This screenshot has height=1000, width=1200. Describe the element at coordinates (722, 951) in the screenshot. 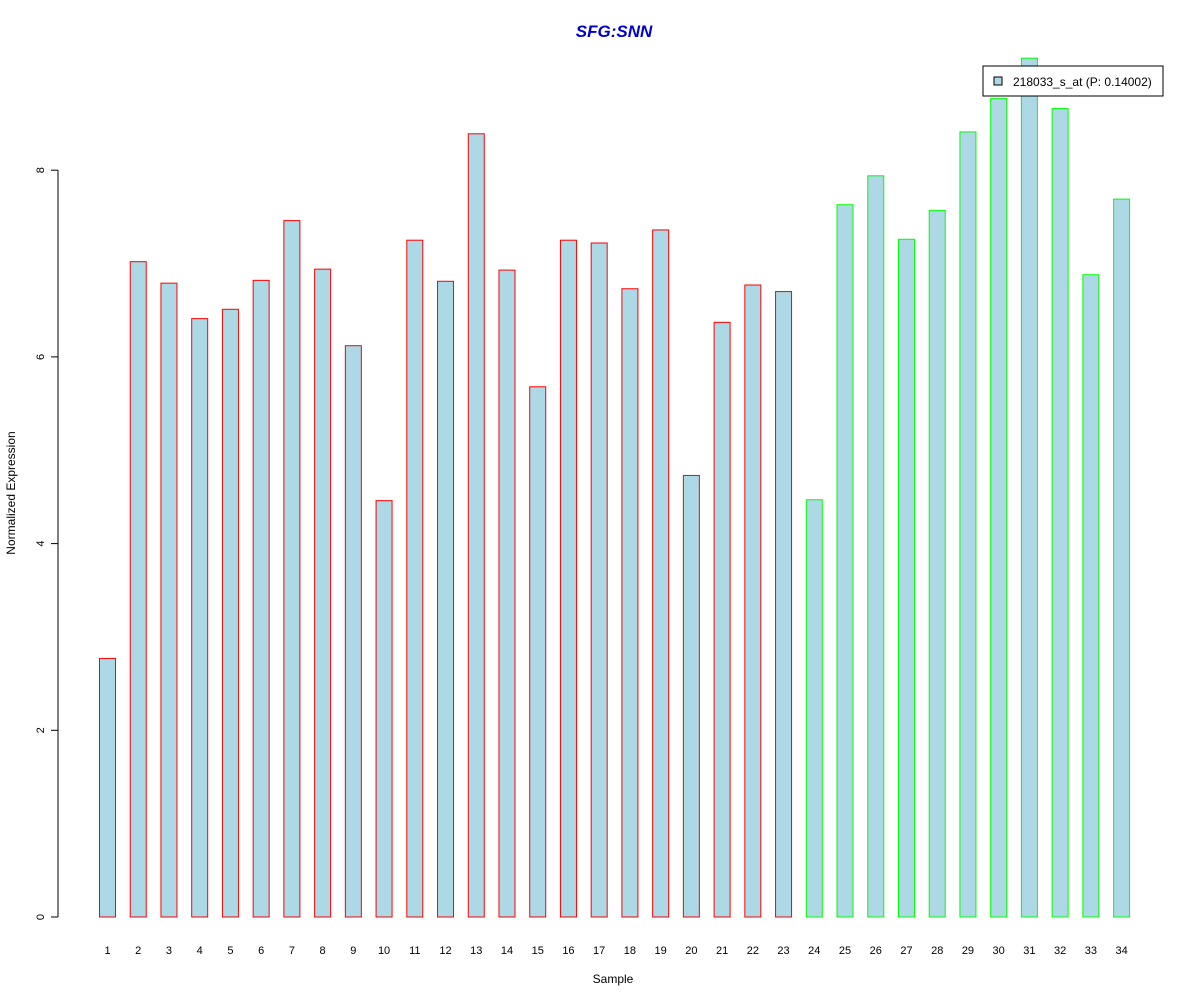

I see `x-tick-label: 21` at that location.